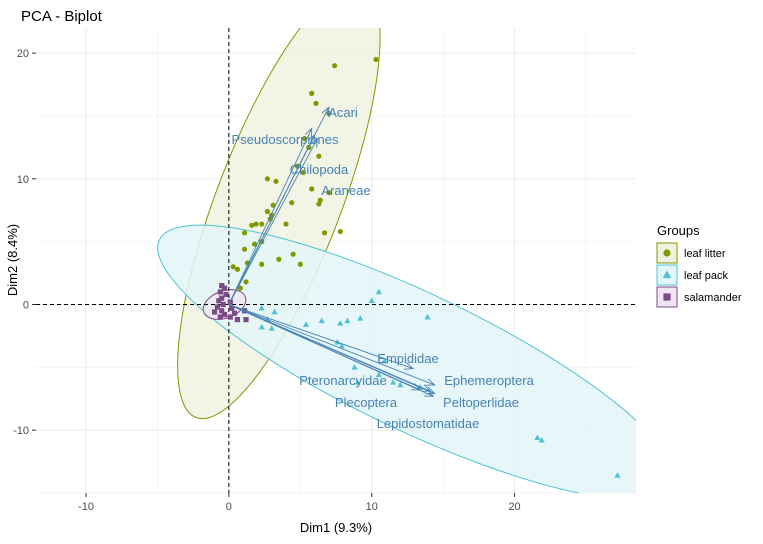  What do you see at coordinates (678, 230) in the screenshot?
I see `legend-title: Groups` at bounding box center [678, 230].